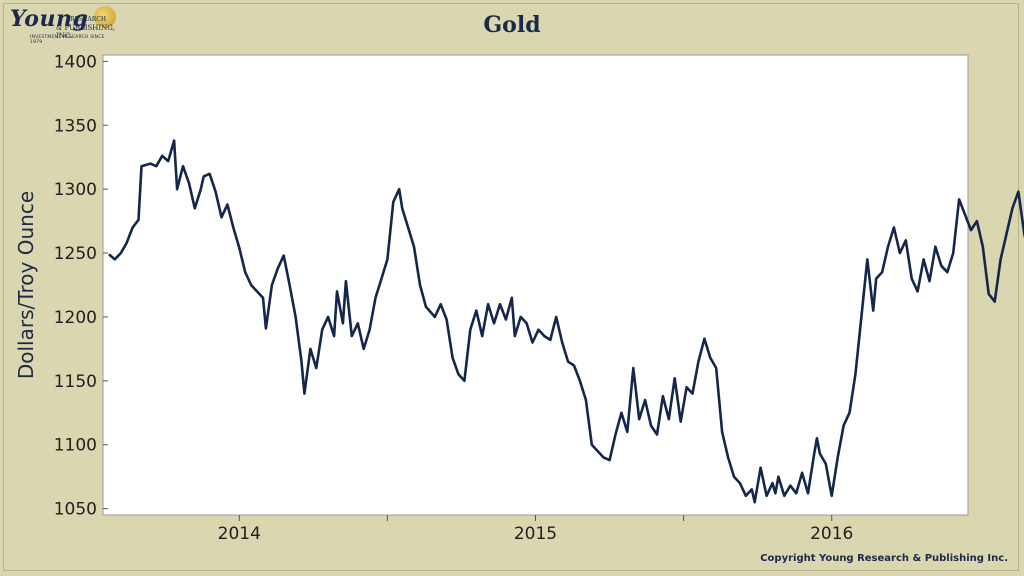  What do you see at coordinates (75, 318) in the screenshot?
I see `y-tick-label: 1200` at bounding box center [75, 318].